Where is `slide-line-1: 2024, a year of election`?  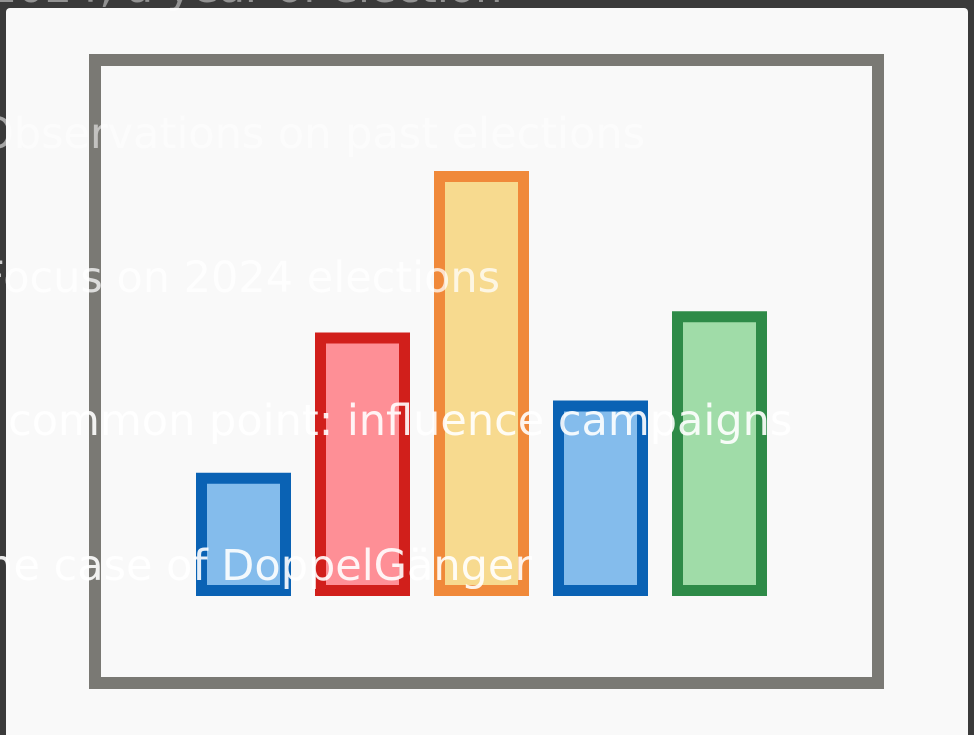 slide-line-1: 2024, a year of election is located at coordinates (251, 6).